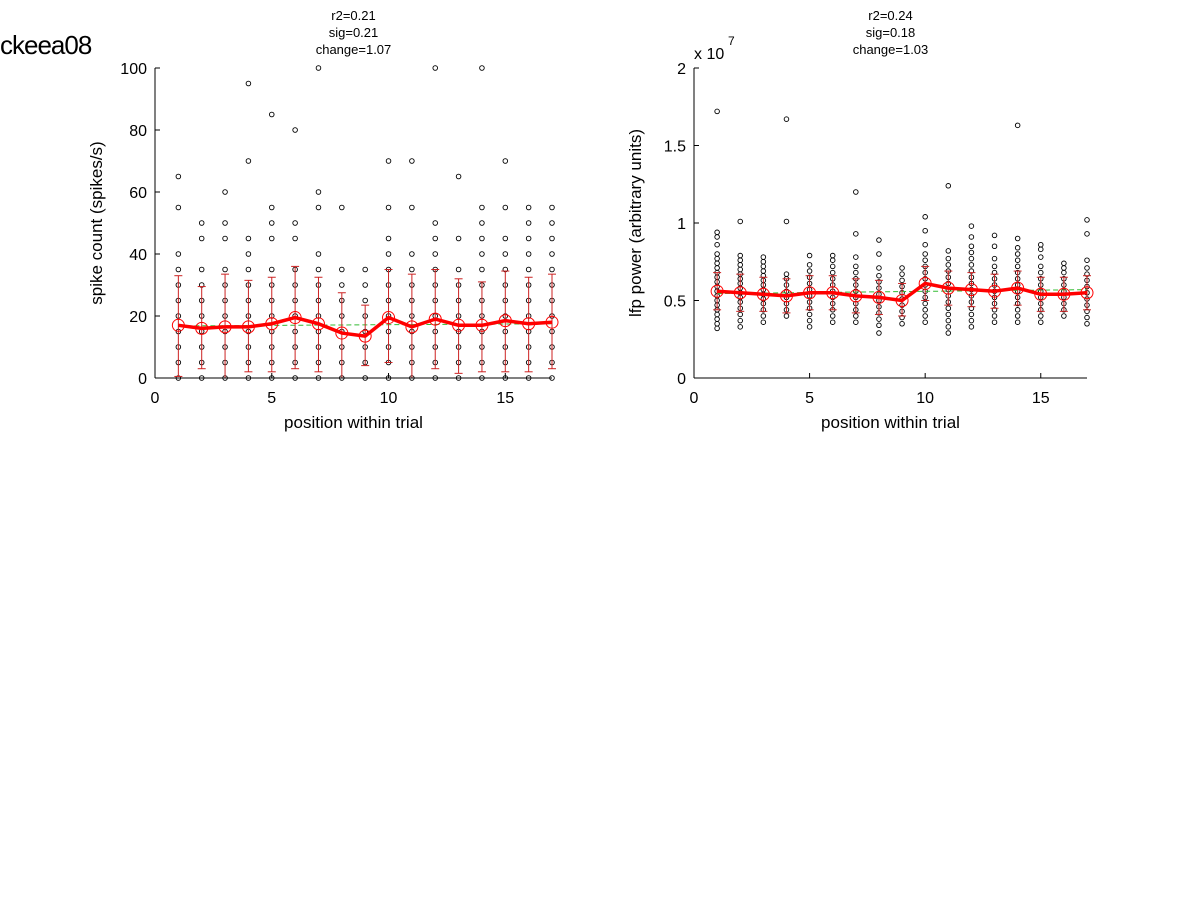 This screenshot has width=1200, height=901. I want to click on y-tick-label: 1.5, so click(675, 147).